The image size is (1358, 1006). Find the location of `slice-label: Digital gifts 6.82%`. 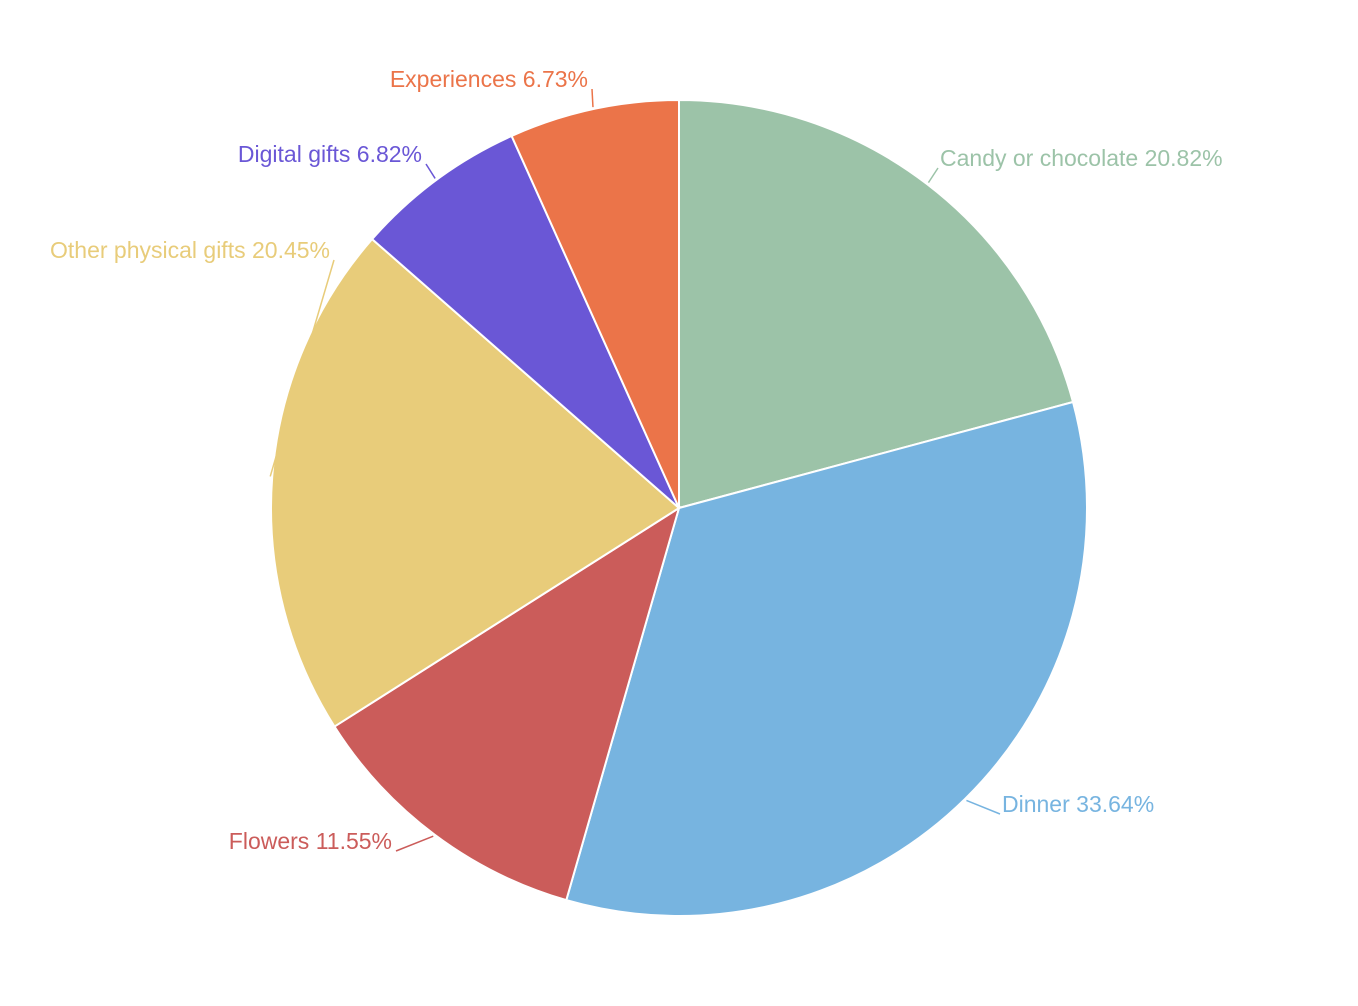

slice-label: Digital gifts 6.82% is located at coordinates (330, 154).